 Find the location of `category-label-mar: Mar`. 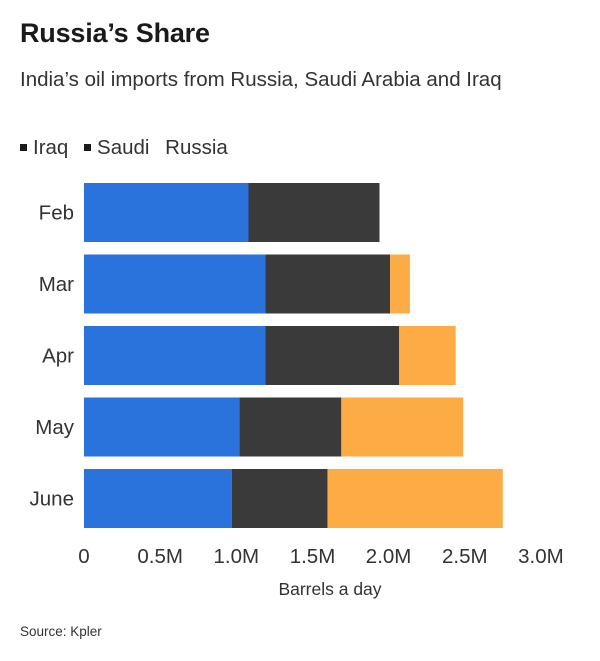

category-label-mar: Mar is located at coordinates (56, 284).